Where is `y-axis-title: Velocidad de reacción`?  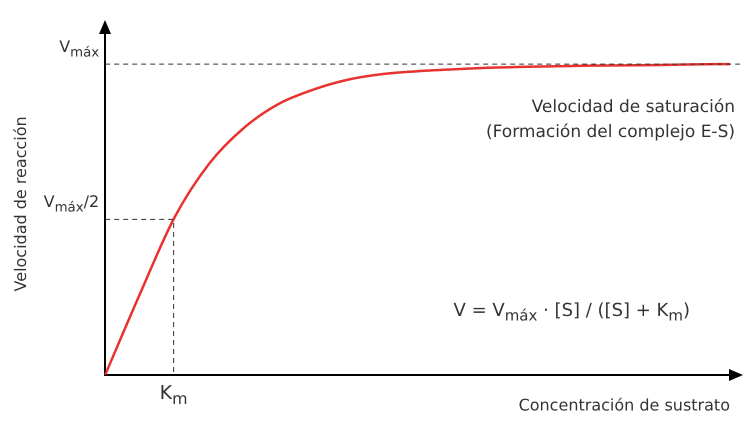 y-axis-title: Velocidad de reacción is located at coordinates (20, 204).